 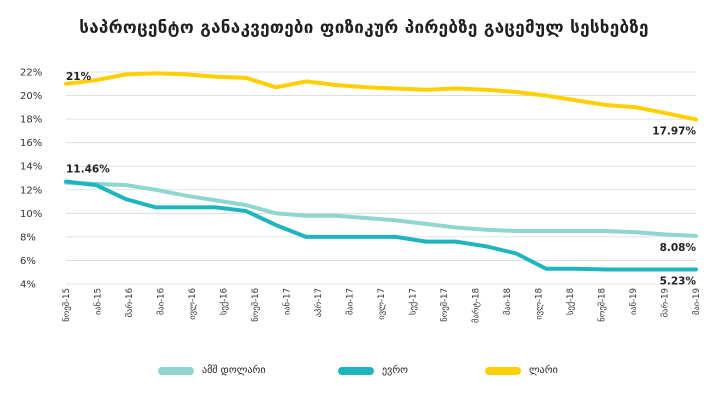 I want to click on chart-legend: ამშ დოლარი ევრო ლარი, so click(x=364, y=376).